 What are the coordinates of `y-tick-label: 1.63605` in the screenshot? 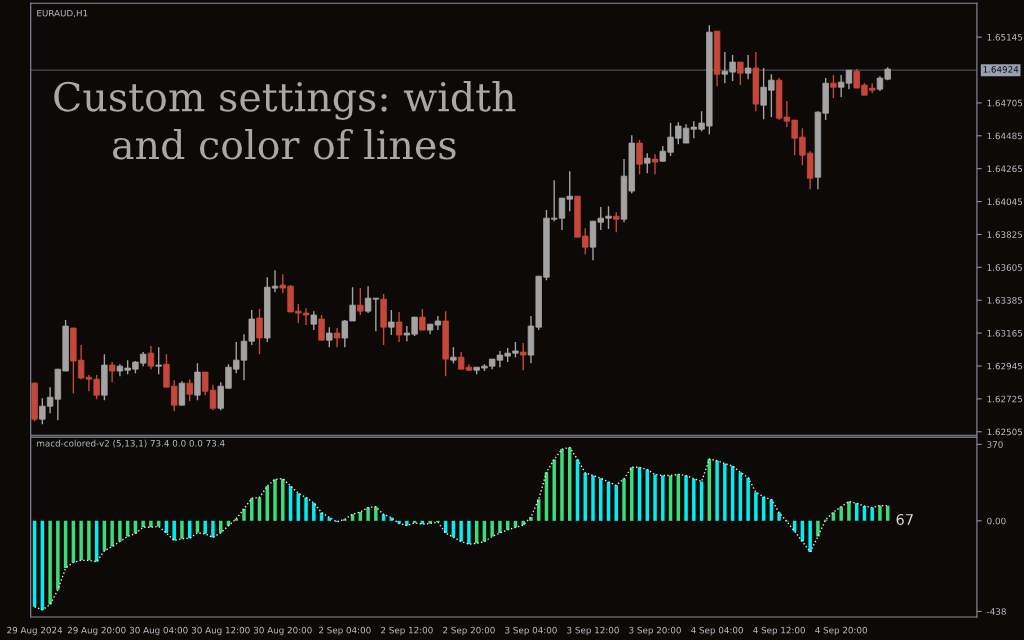 It's located at (1005, 267).